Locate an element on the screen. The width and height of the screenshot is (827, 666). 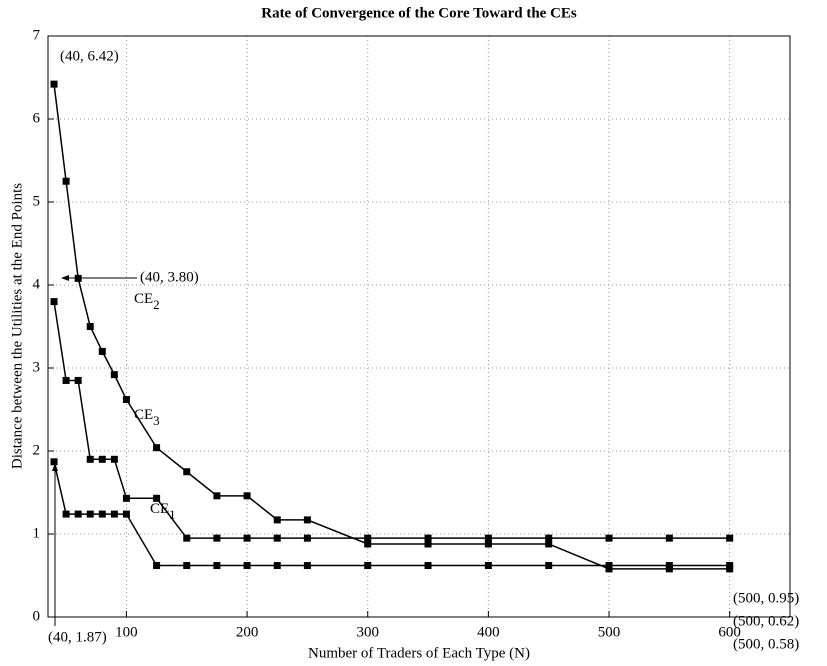
y-tick-label: 3 is located at coordinates (37, 367).